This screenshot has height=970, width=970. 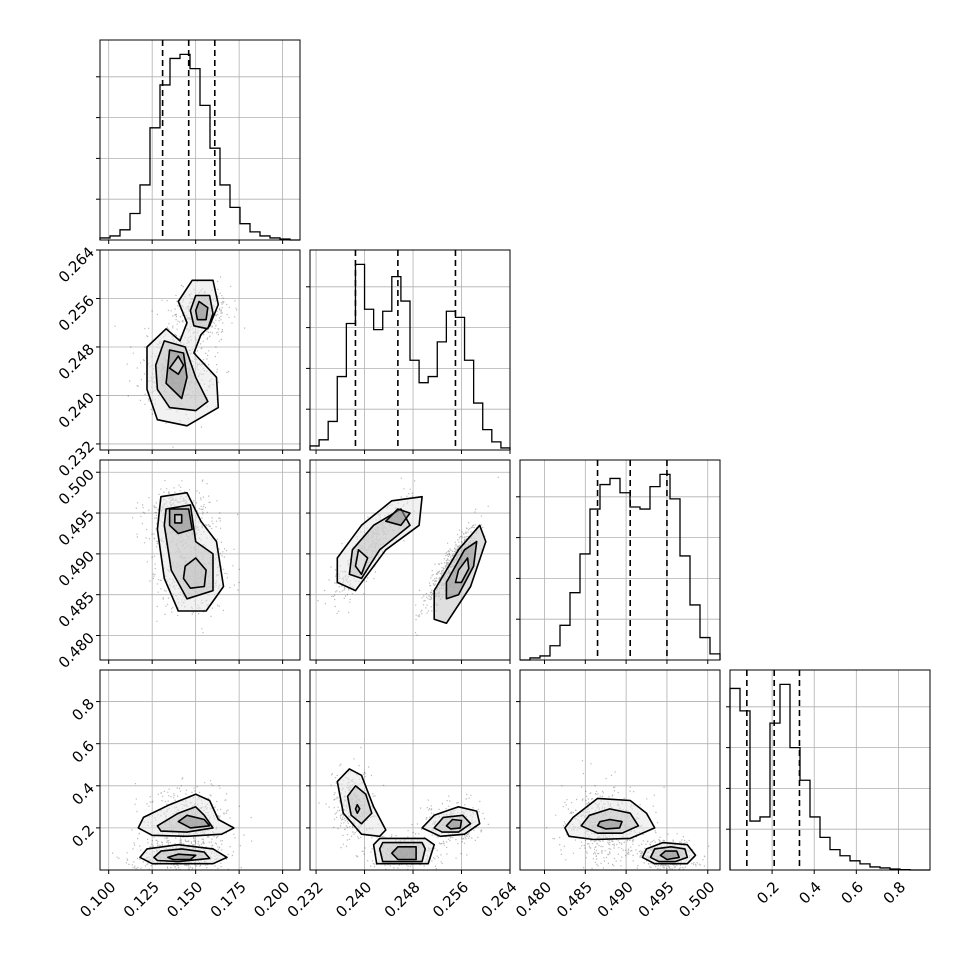 What do you see at coordinates (97, 899) in the screenshot?
I see `x-tick-label: 0.100` at bounding box center [97, 899].